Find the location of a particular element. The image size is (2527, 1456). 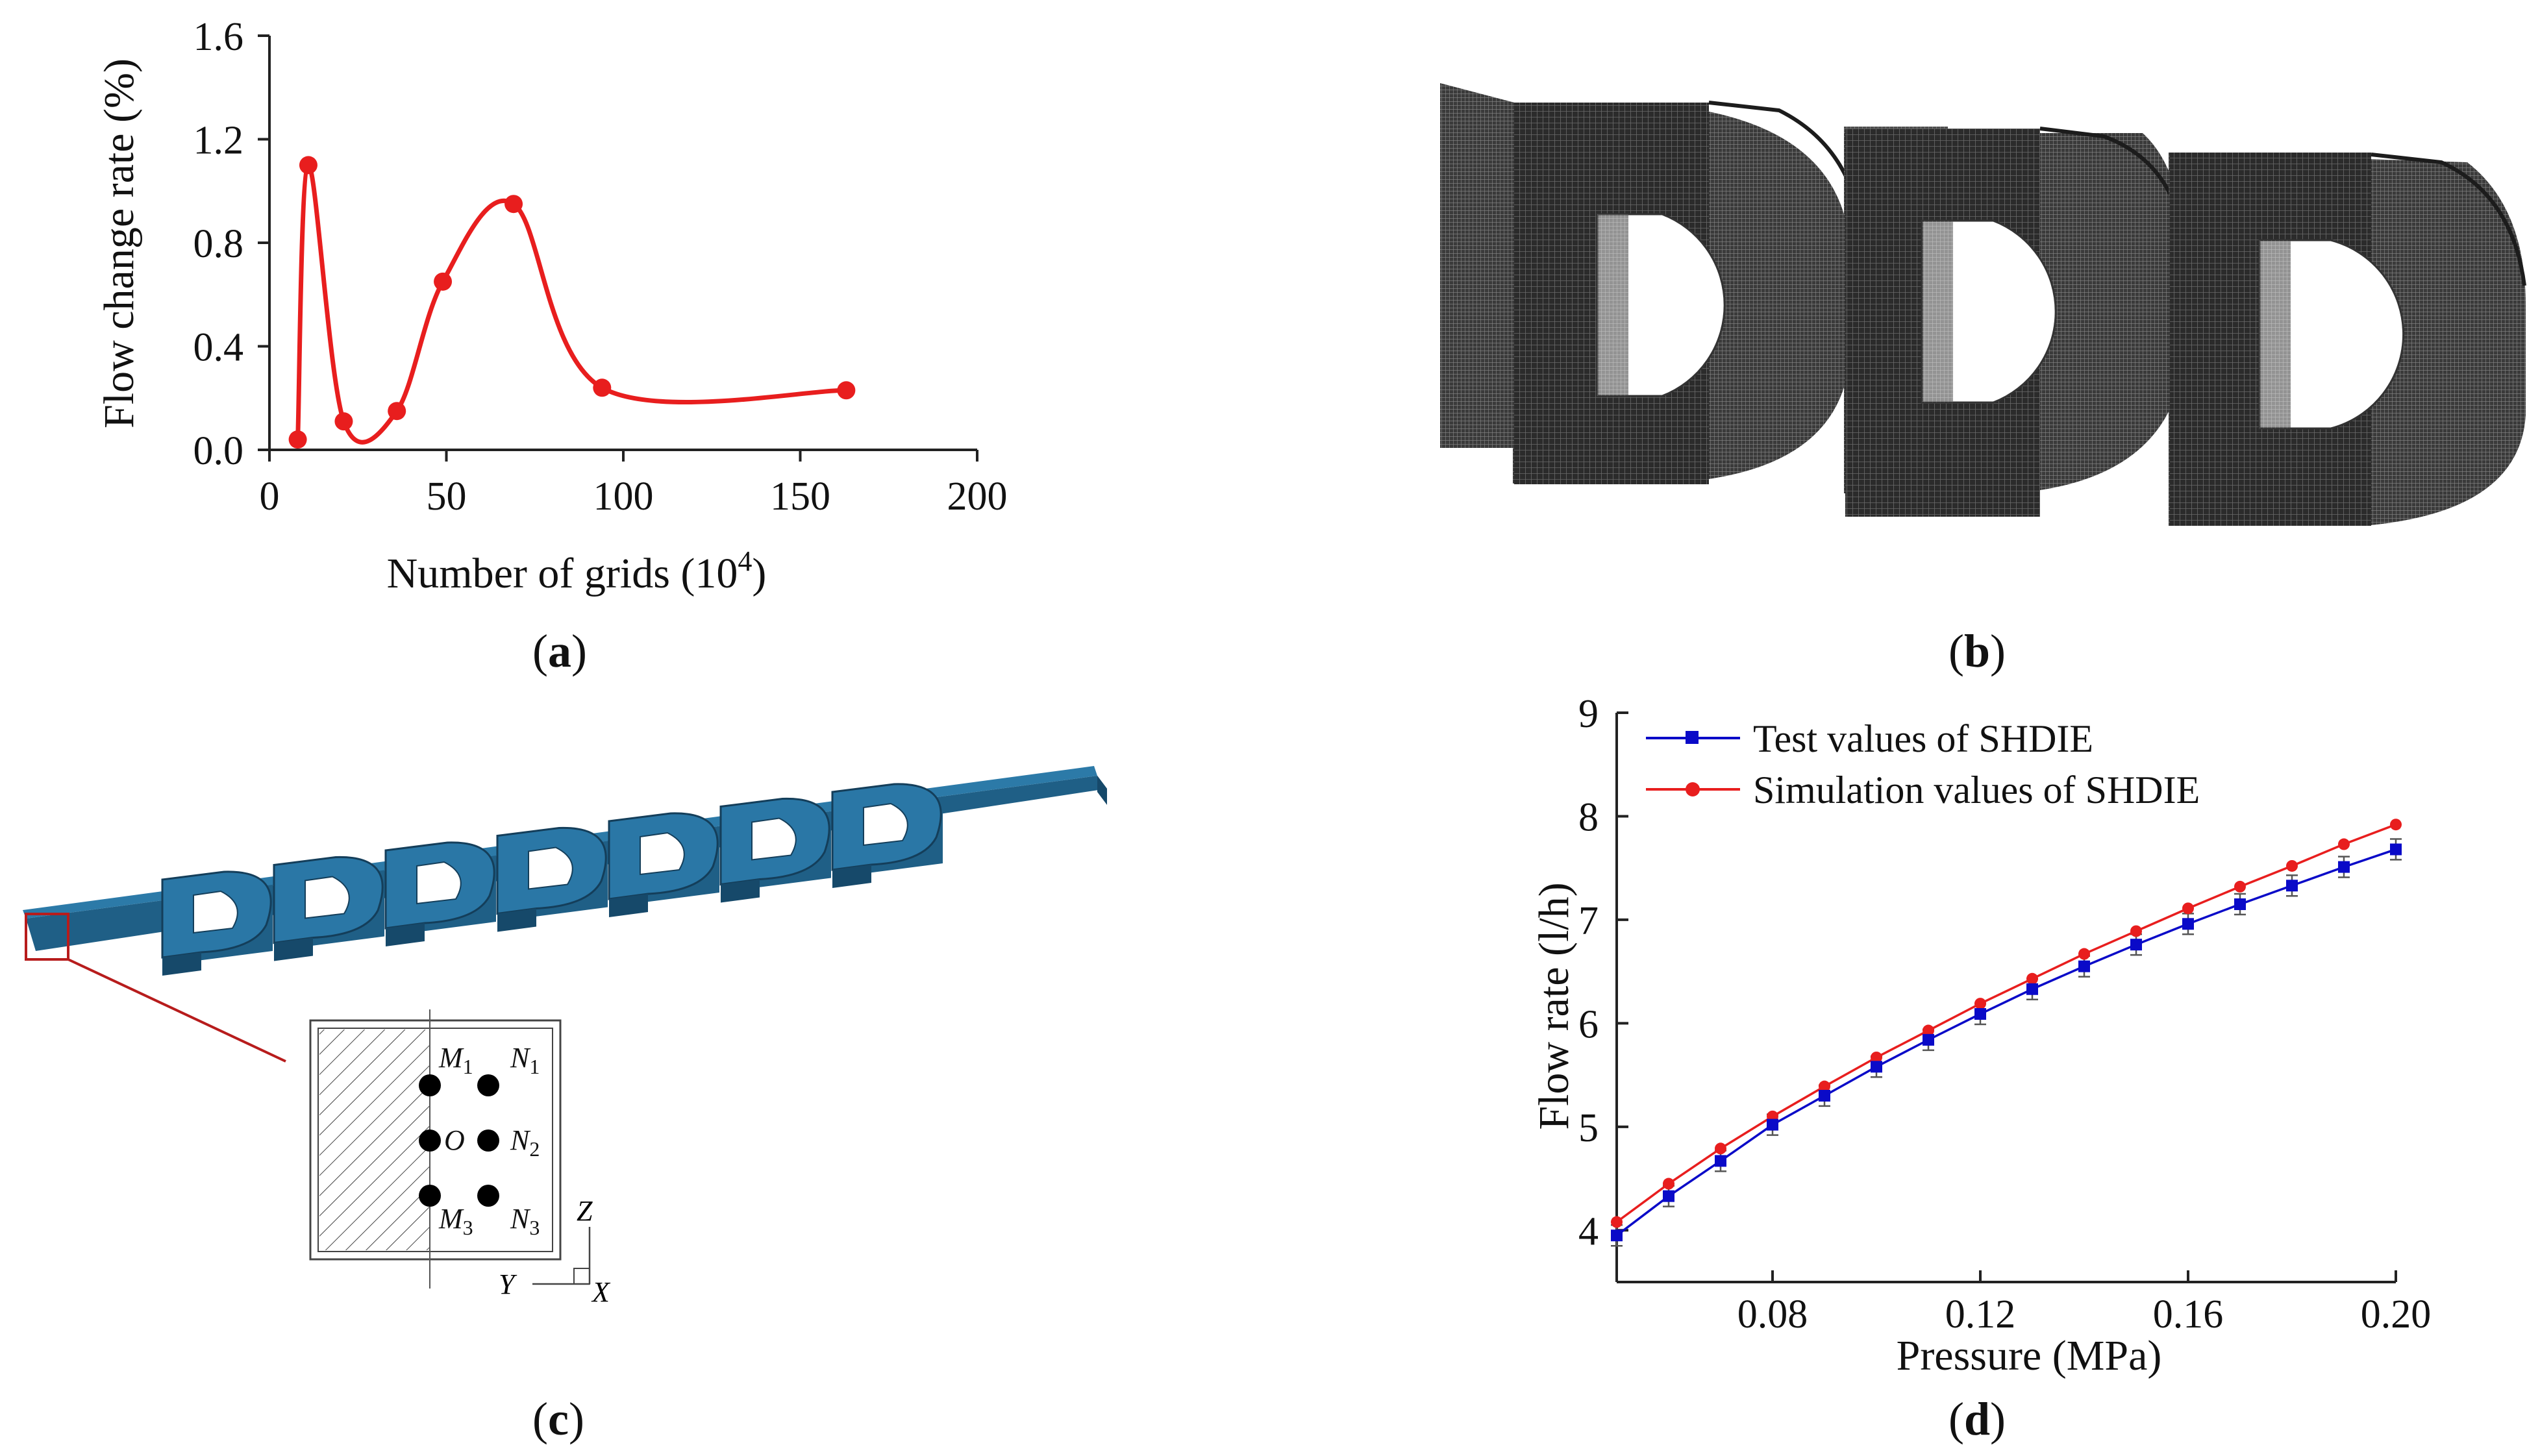

panel-d-test-line is located at coordinates (2005, 1042).